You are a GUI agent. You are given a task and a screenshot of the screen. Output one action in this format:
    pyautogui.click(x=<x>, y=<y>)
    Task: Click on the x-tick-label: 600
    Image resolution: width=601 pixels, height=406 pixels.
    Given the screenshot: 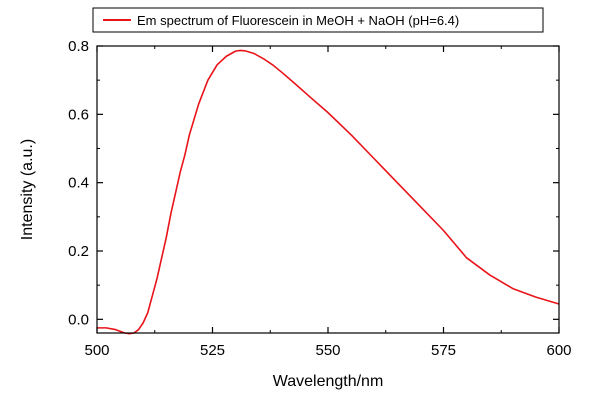 What is the action you would take?
    pyautogui.click(x=558, y=350)
    